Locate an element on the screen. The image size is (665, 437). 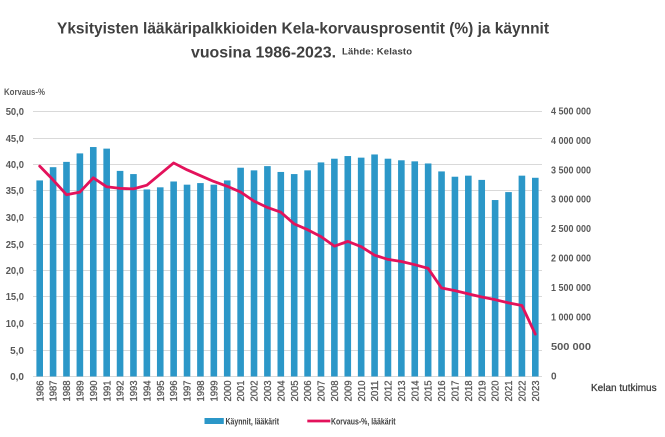
svg-text: 2013 is located at coordinates (402, 390).